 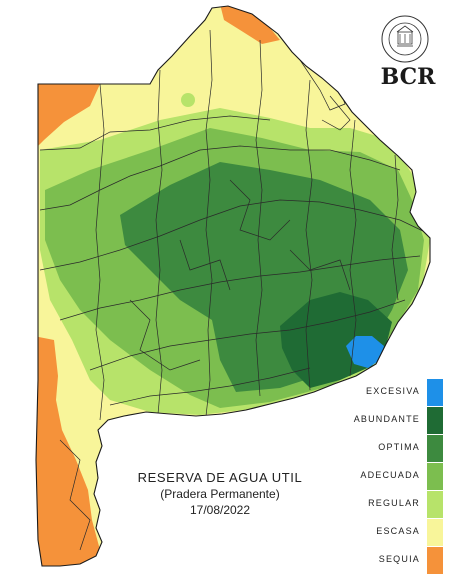 What do you see at coordinates (435, 532) in the screenshot?
I see `legend-swatch-escasa` at bounding box center [435, 532].